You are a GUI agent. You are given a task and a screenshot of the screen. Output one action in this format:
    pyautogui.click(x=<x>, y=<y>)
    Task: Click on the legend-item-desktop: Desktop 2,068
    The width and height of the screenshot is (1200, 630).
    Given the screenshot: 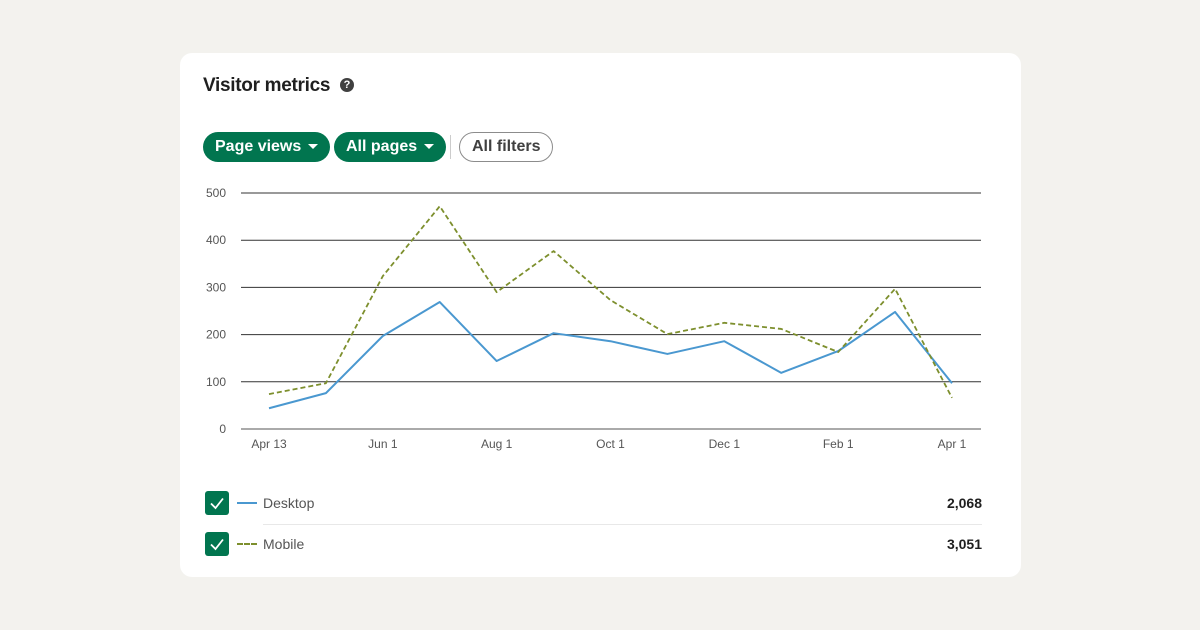 What is the action you would take?
    pyautogui.click(x=593, y=503)
    